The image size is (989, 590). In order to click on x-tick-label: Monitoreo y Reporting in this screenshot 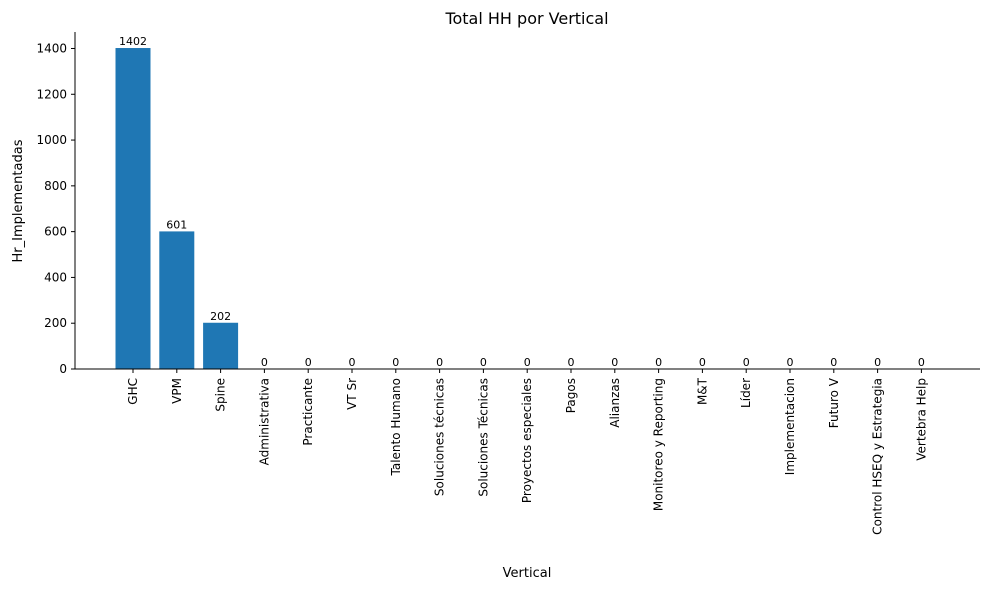, I will do `click(659, 444)`.